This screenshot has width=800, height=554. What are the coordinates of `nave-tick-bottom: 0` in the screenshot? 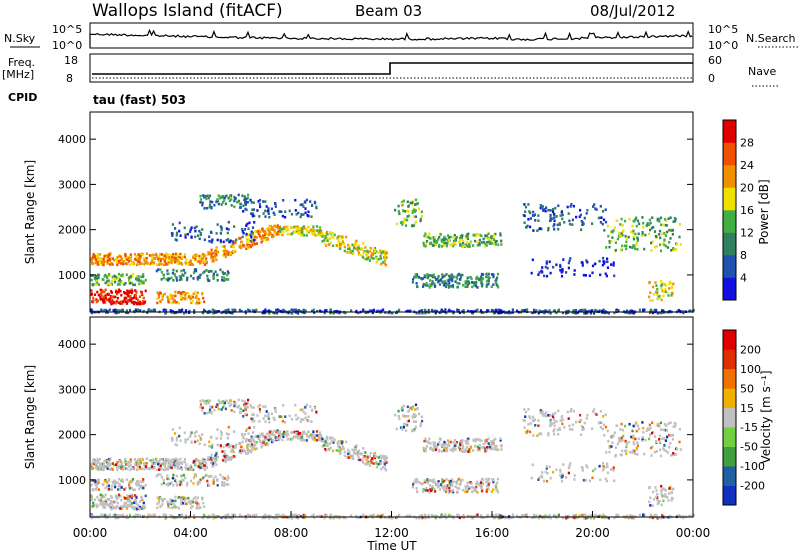 It's located at (711, 78).